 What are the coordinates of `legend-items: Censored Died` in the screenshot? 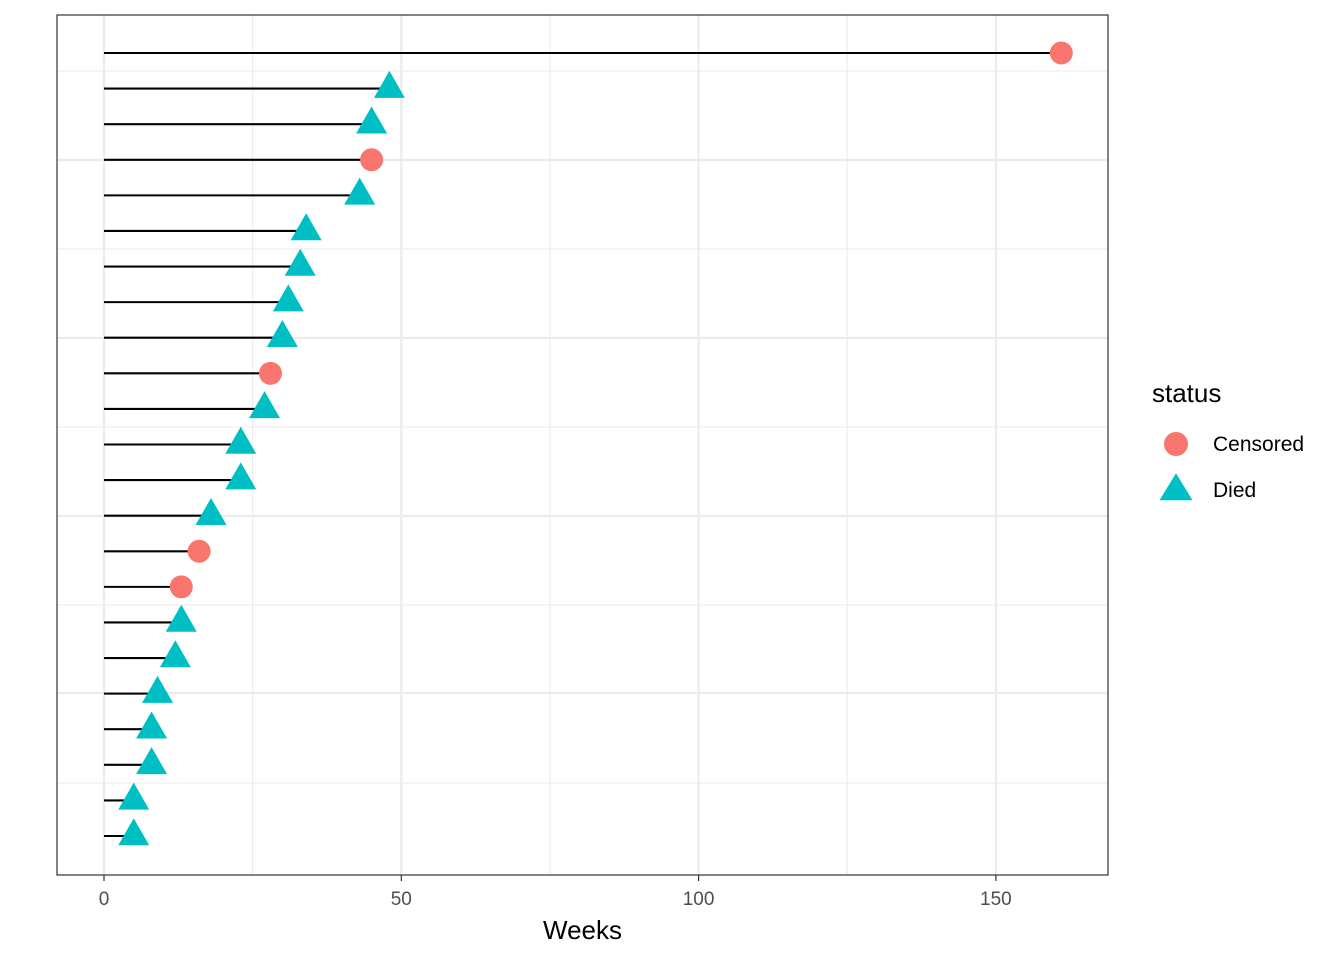 It's located at (1231, 467).